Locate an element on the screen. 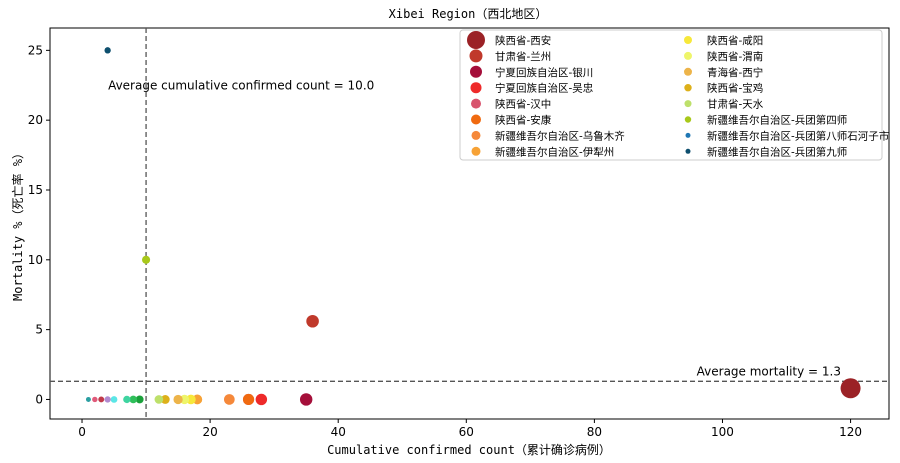 The height and width of the screenshot is (463, 900). y-tick-label: 15 is located at coordinates (35, 190).